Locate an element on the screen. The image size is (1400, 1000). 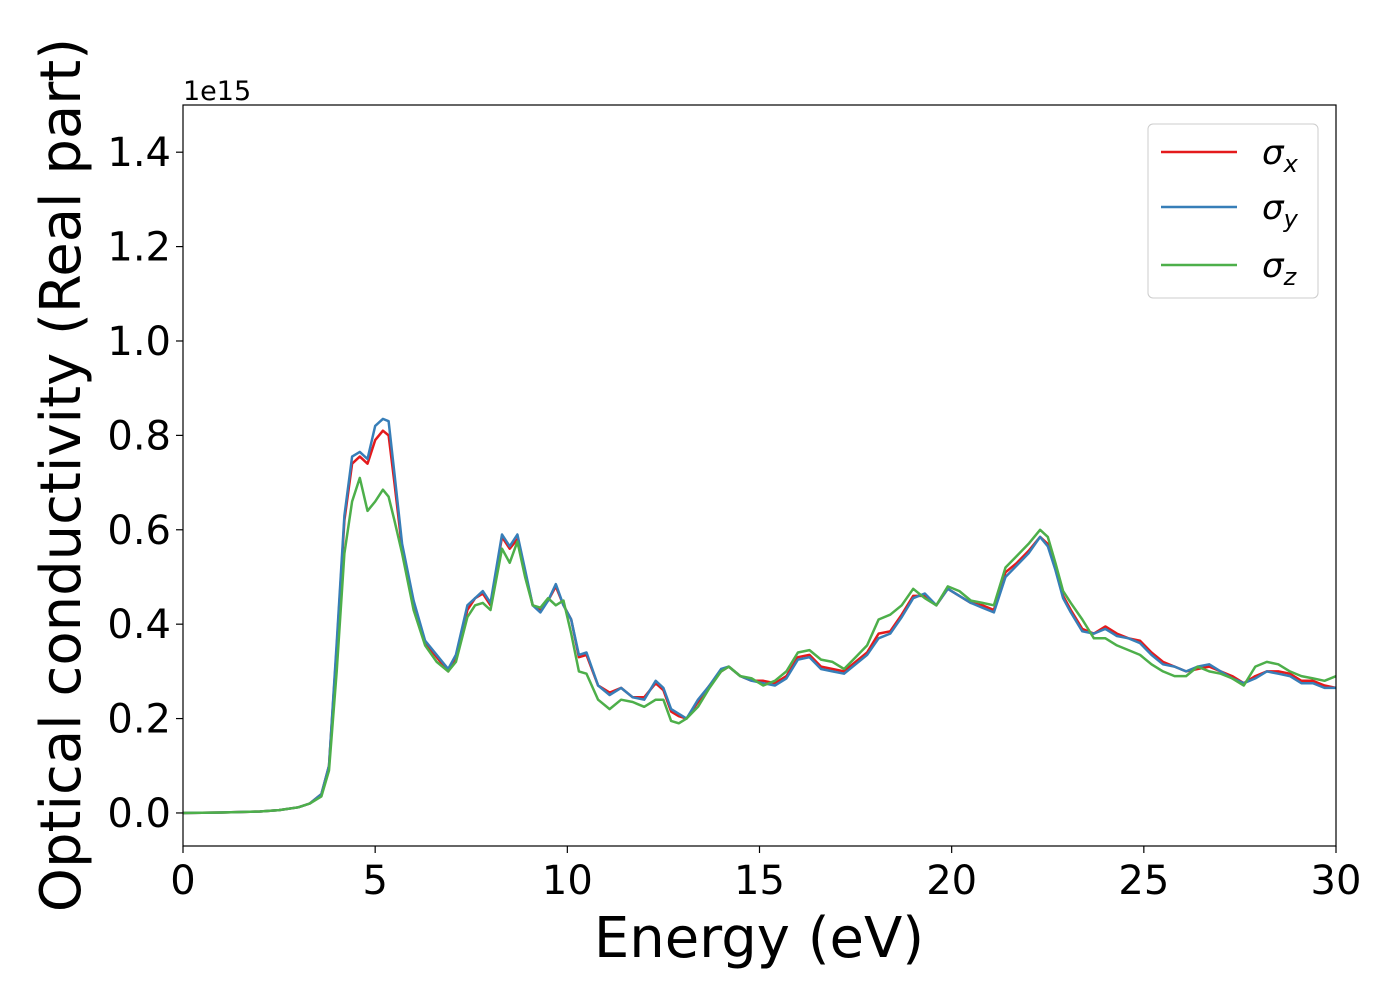
legend-entry: σz is located at coordinates (1229, 268).